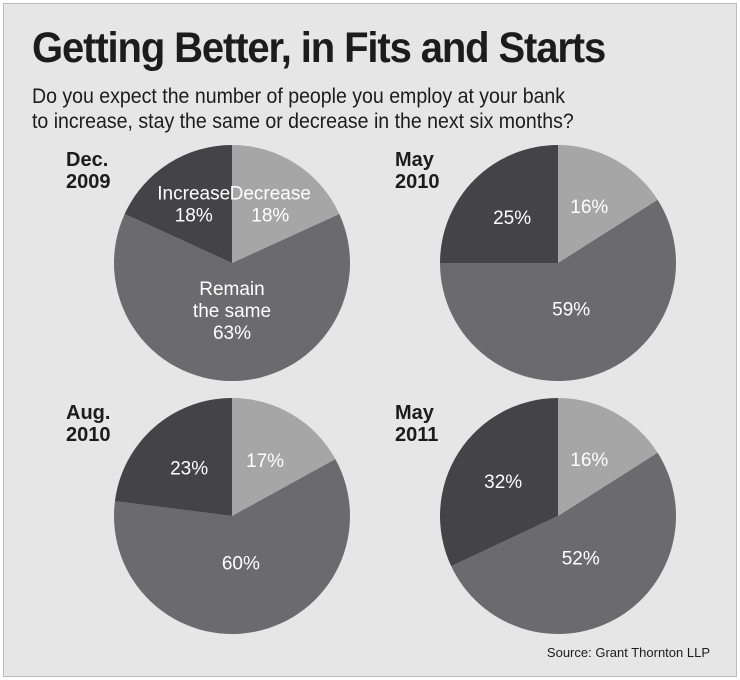 The height and width of the screenshot is (680, 740). I want to click on slice-label-remain: 52%, so click(581, 558).